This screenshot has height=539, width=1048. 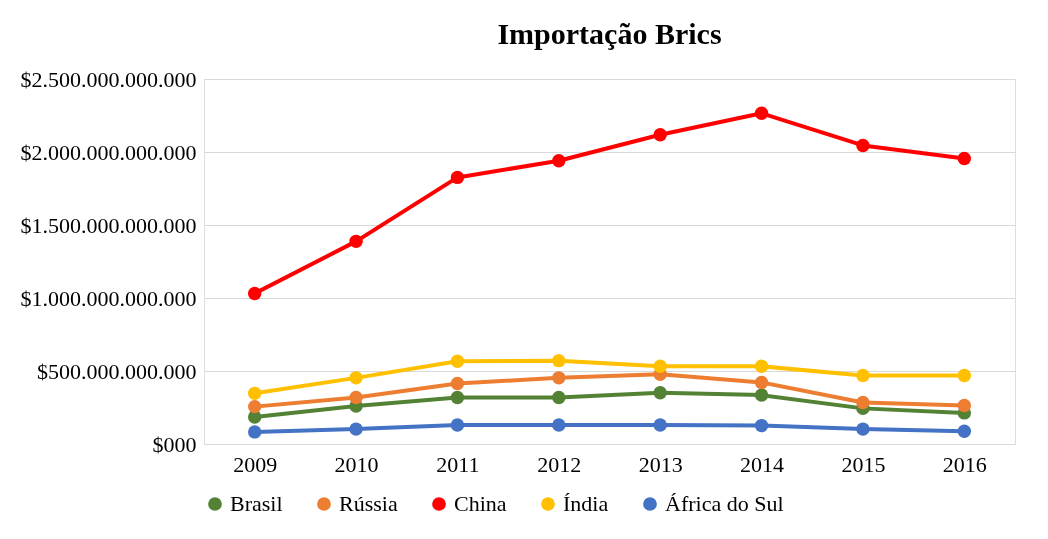 What do you see at coordinates (660, 464) in the screenshot?
I see `x-tick-label: 2013` at bounding box center [660, 464].